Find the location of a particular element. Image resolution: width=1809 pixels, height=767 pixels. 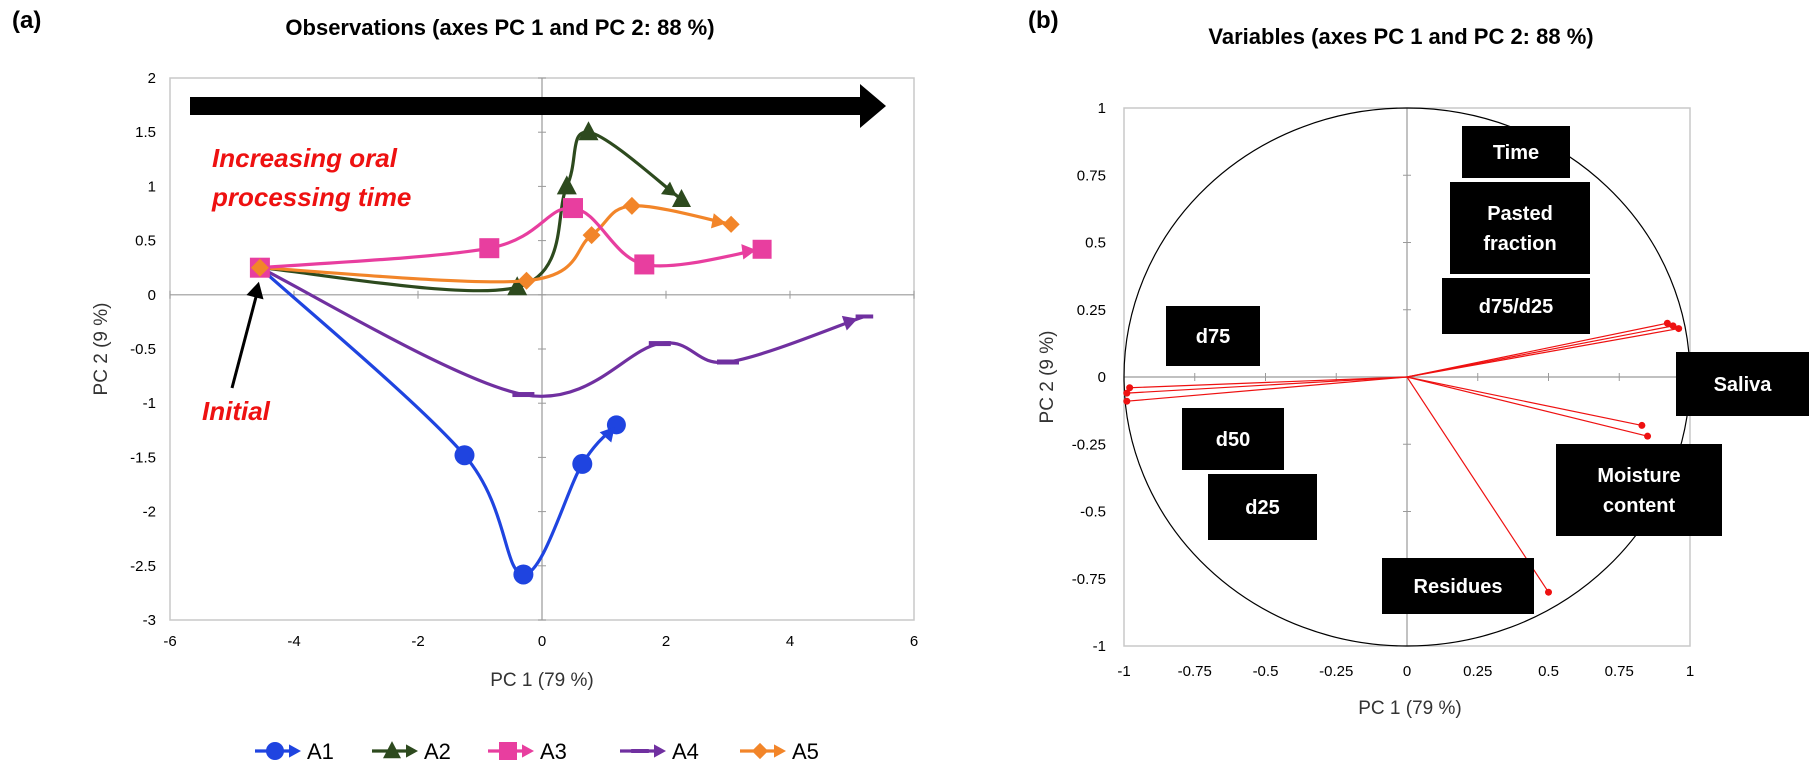

initial-arrow-shaft is located at coordinates (245, 339).